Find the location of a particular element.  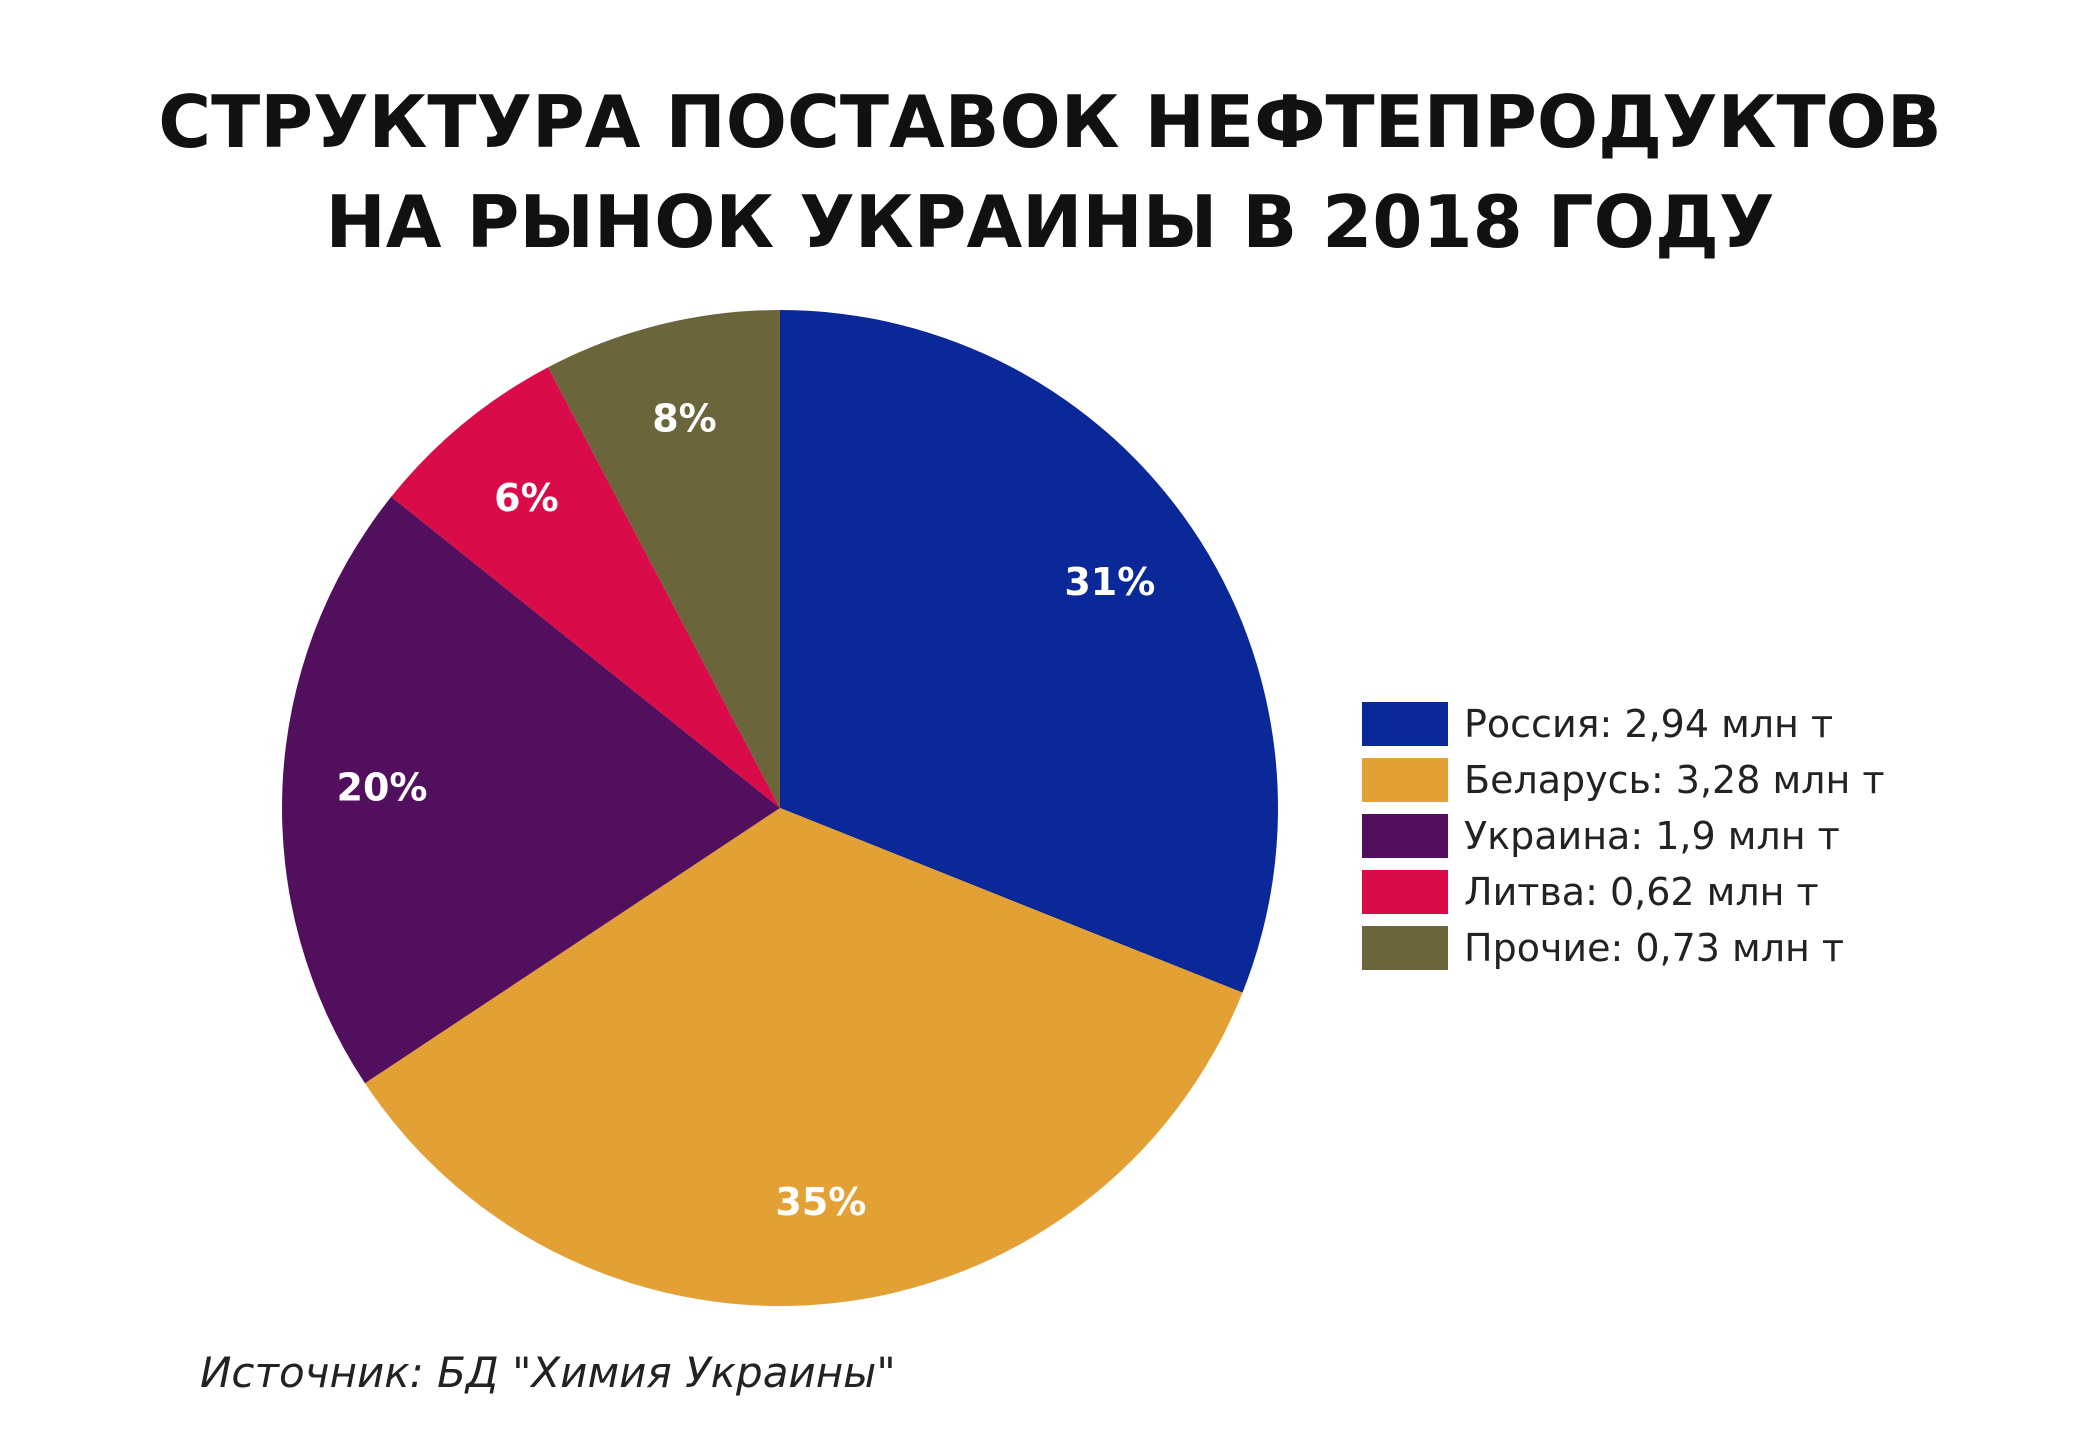

source-note: Источник: БД "Химия Украины" is located at coordinates (548, 1372).